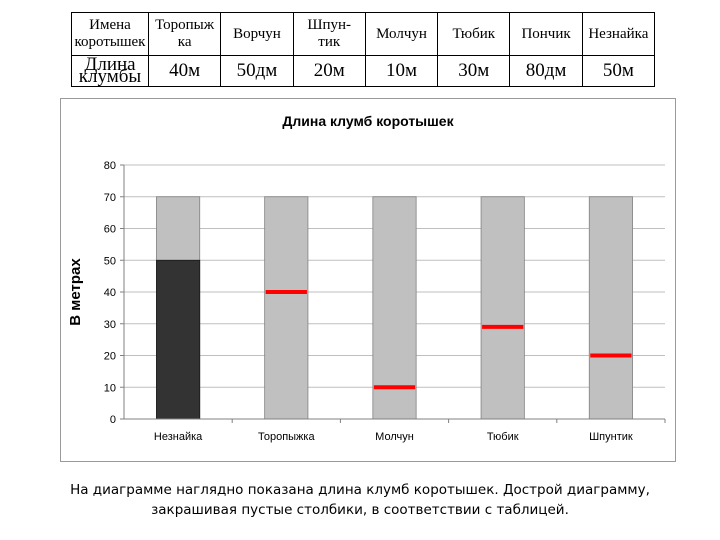  Describe the element at coordinates (618, 71) in the screenshot. I see `length-cell: 50м` at that location.